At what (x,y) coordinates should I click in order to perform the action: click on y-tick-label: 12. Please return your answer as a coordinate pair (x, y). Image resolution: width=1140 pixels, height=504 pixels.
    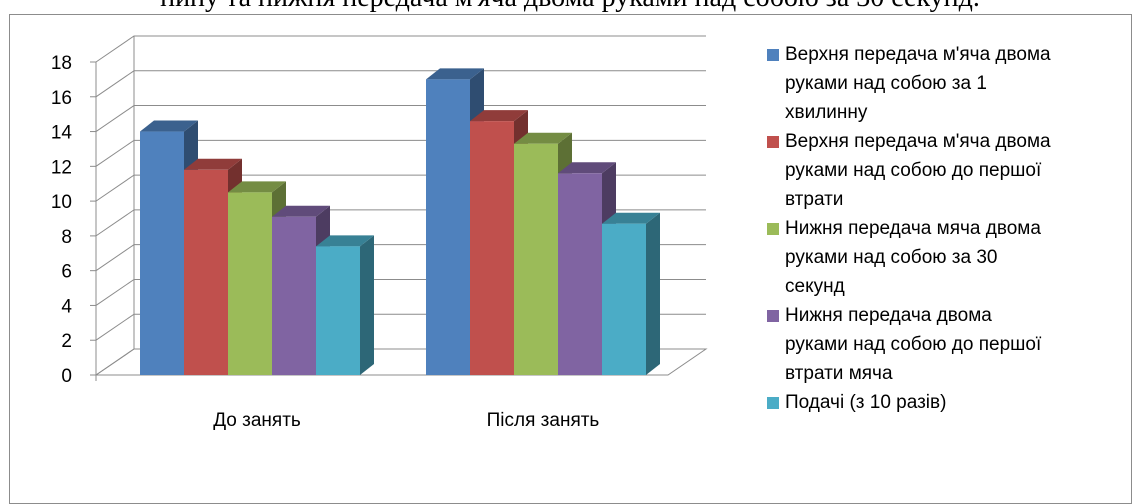
    Looking at the image, I should click on (61, 167).